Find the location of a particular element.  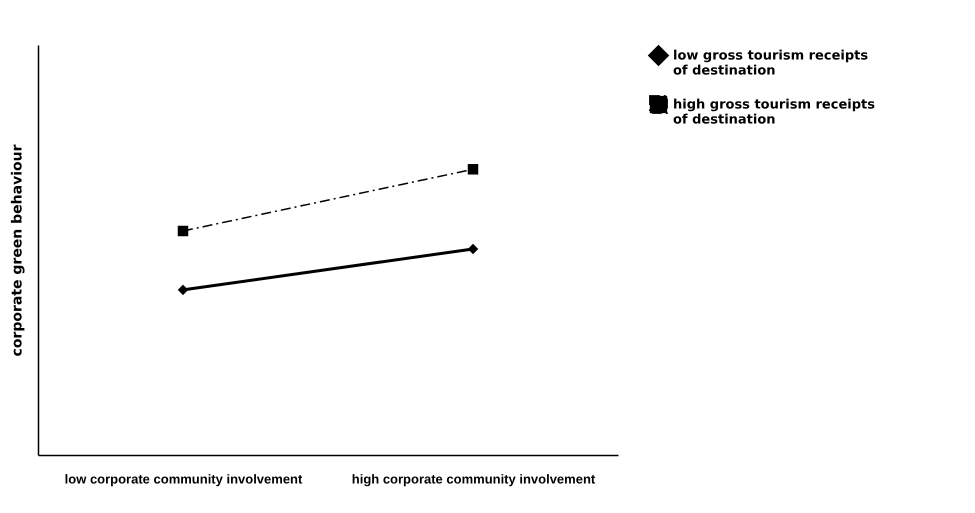

y-axis-title: corporate green behaviour is located at coordinates (18, 250).